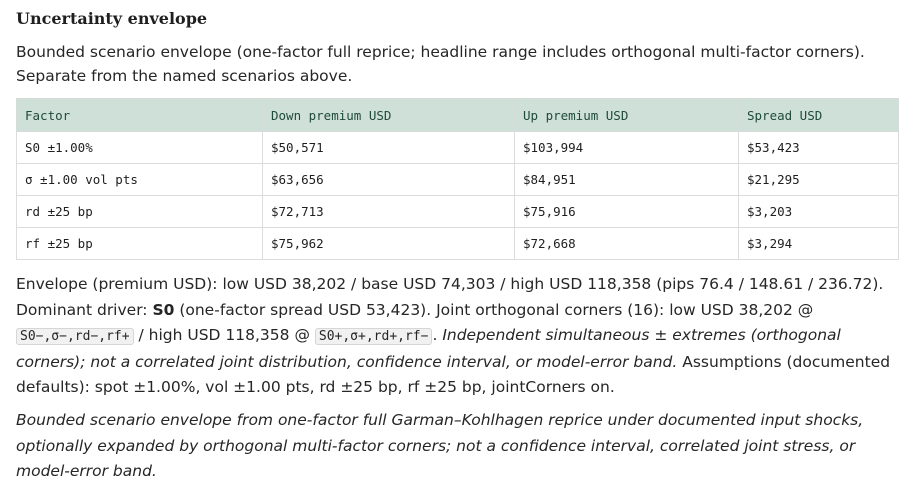 The image size is (914, 485). I want to click on cell-spread: $53,423, so click(818, 147).